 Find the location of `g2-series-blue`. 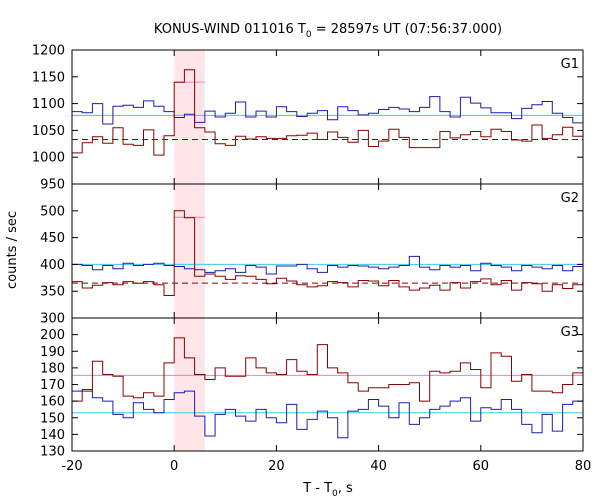

g2-series-blue is located at coordinates (327, 265).